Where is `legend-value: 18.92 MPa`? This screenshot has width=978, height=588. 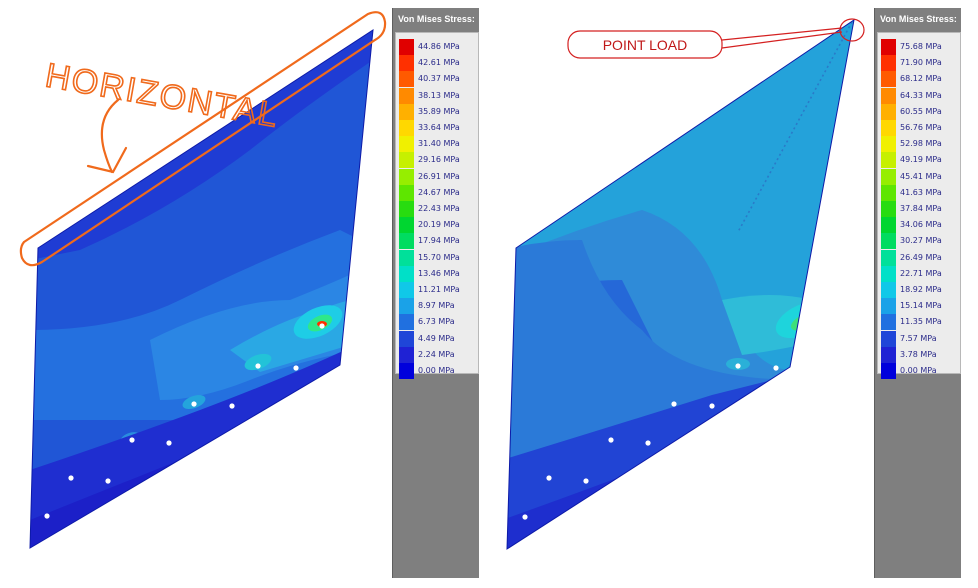 legend-value: 18.92 MPa is located at coordinates (921, 289).